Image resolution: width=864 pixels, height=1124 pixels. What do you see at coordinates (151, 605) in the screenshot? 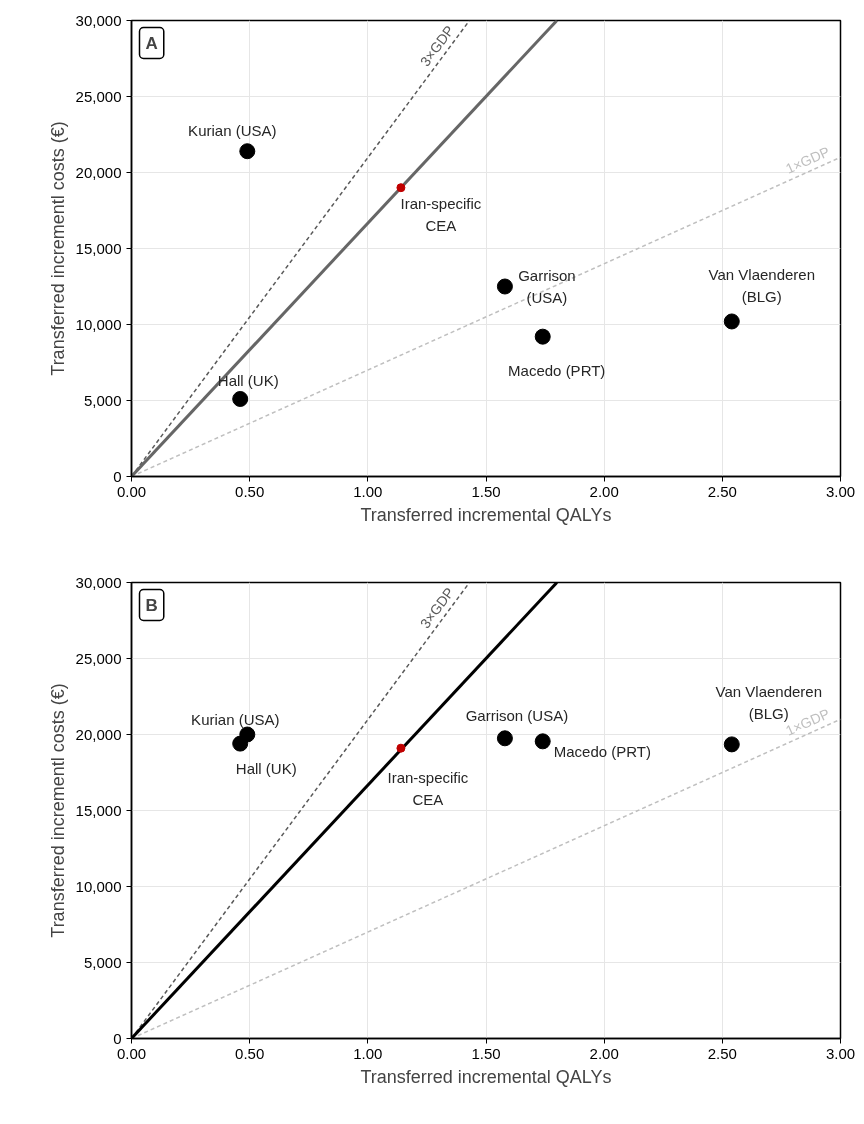
I see `annotation: B` at bounding box center [151, 605].